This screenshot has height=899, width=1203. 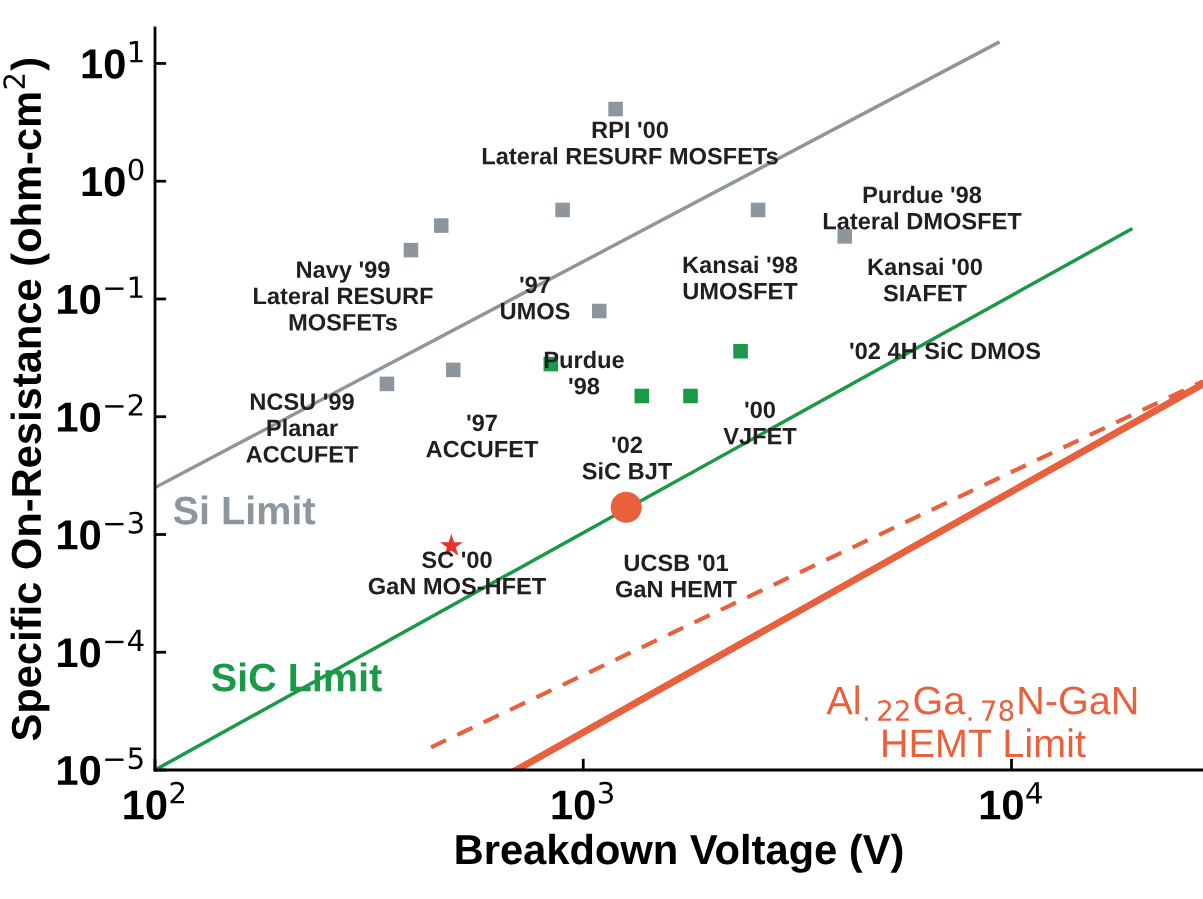 I want to click on y-tick-label: 10$^{−3}$, so click(x=100, y=530).